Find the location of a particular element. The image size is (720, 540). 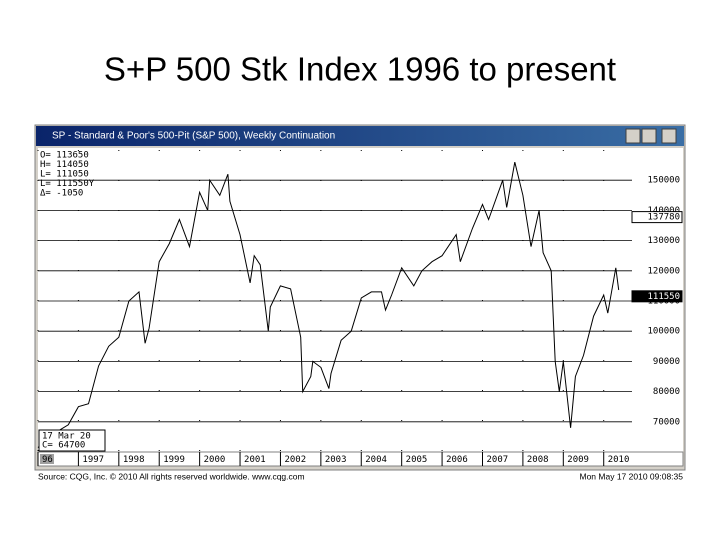

x-tick-label: 2007 is located at coordinates (497, 460).